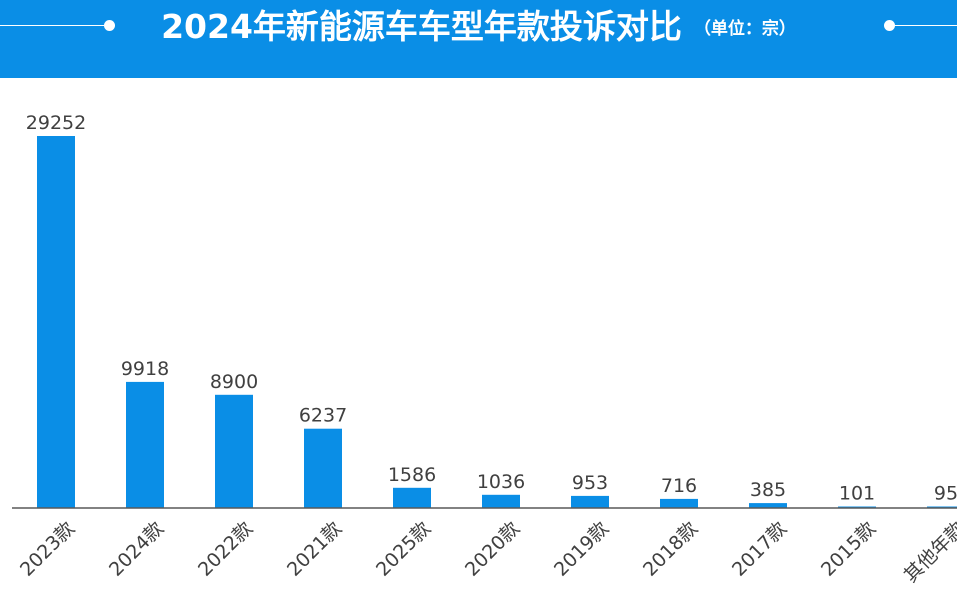 This screenshot has height=593, width=957. What do you see at coordinates (323, 416) in the screenshot?
I see `value-label-3: 6237` at bounding box center [323, 416].